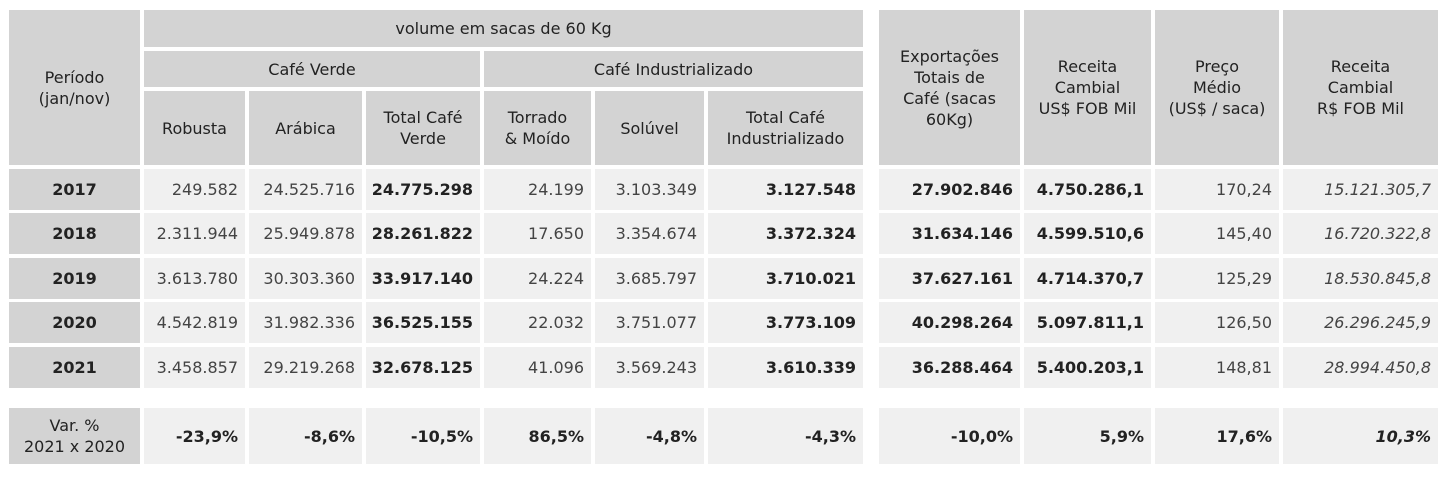 The image size is (1451, 480). What do you see at coordinates (1217, 367) in the screenshot?
I see `value-cell-preco-medio: 148,81` at bounding box center [1217, 367].